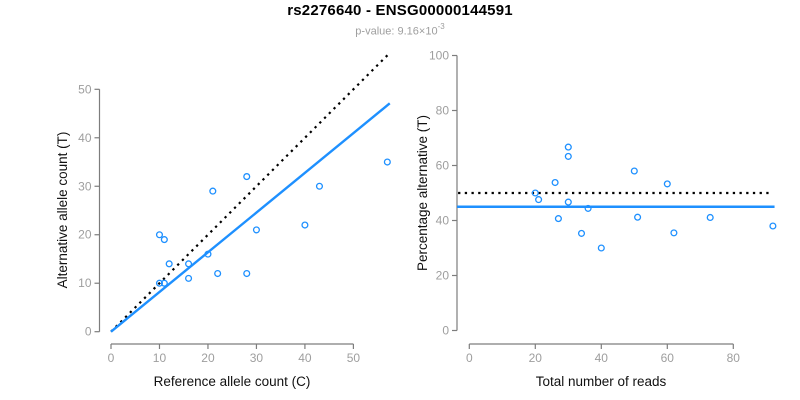  Describe the element at coordinates (232, 381) in the screenshot. I see `x-axis-title: Reference allele count (C)` at that location.